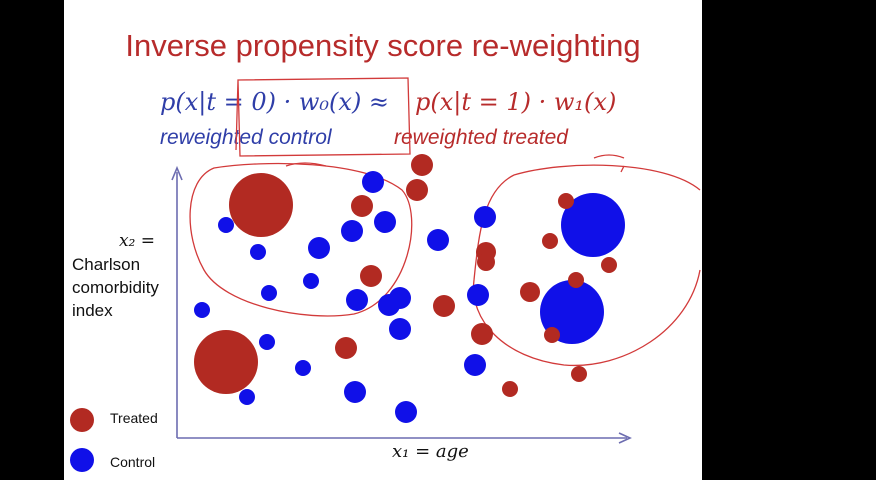 Image resolution: width=876 pixels, height=480 pixels. I want to click on y-axis-description: Charlson comorbidity index, so click(115, 287).